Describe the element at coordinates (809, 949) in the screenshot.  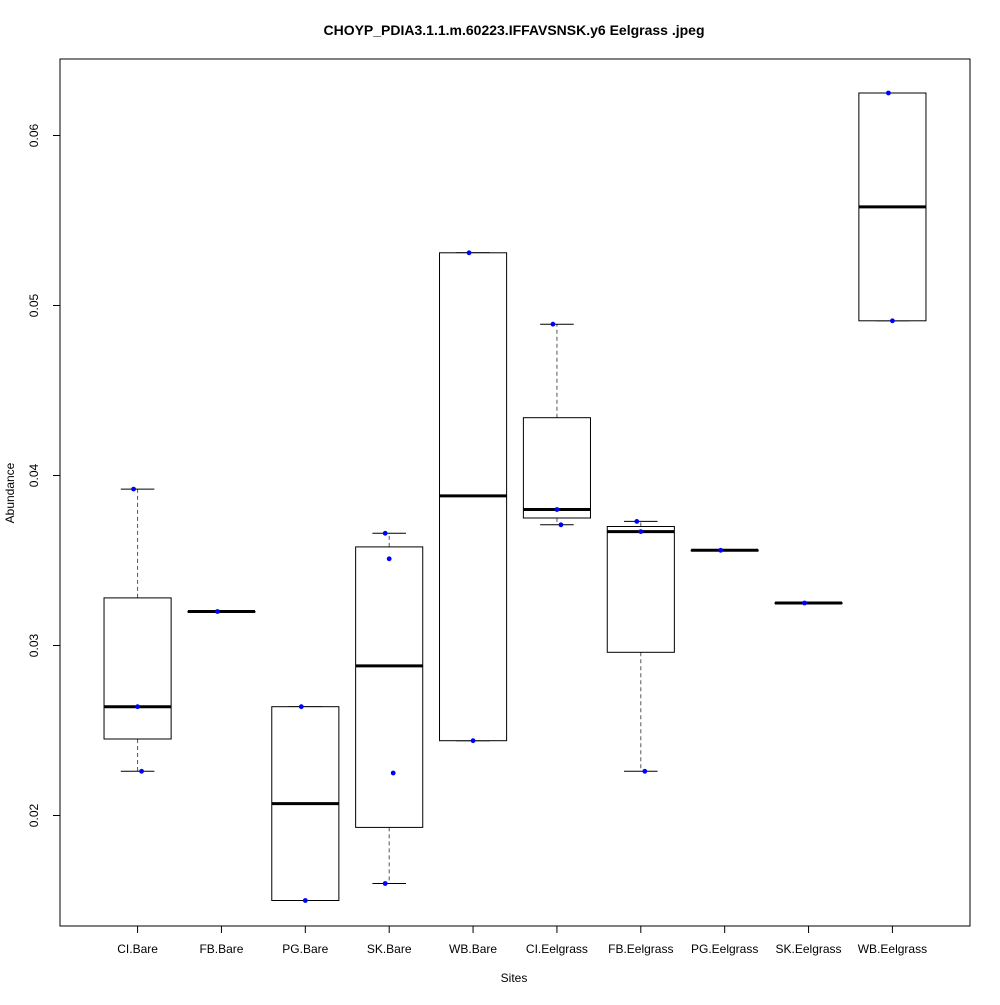
I see `x-tick-label: SK.Eelgrass` at that location.